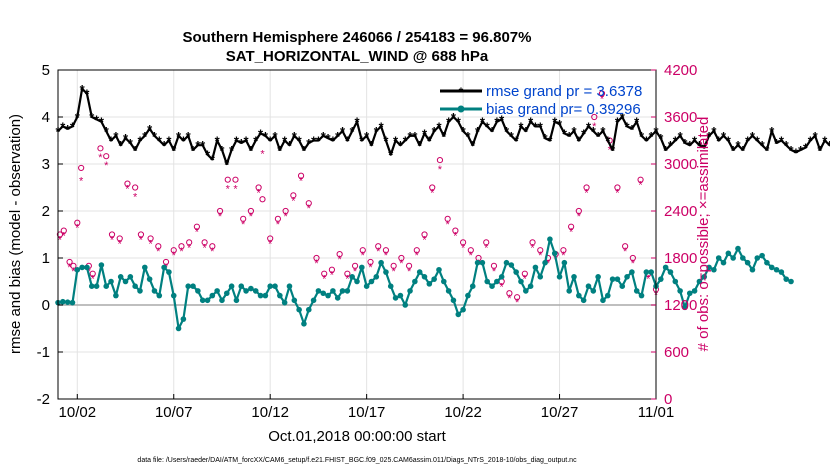 This screenshot has height=475, width=830. I want to click on x-tick-label: 10/07, so click(174, 412).